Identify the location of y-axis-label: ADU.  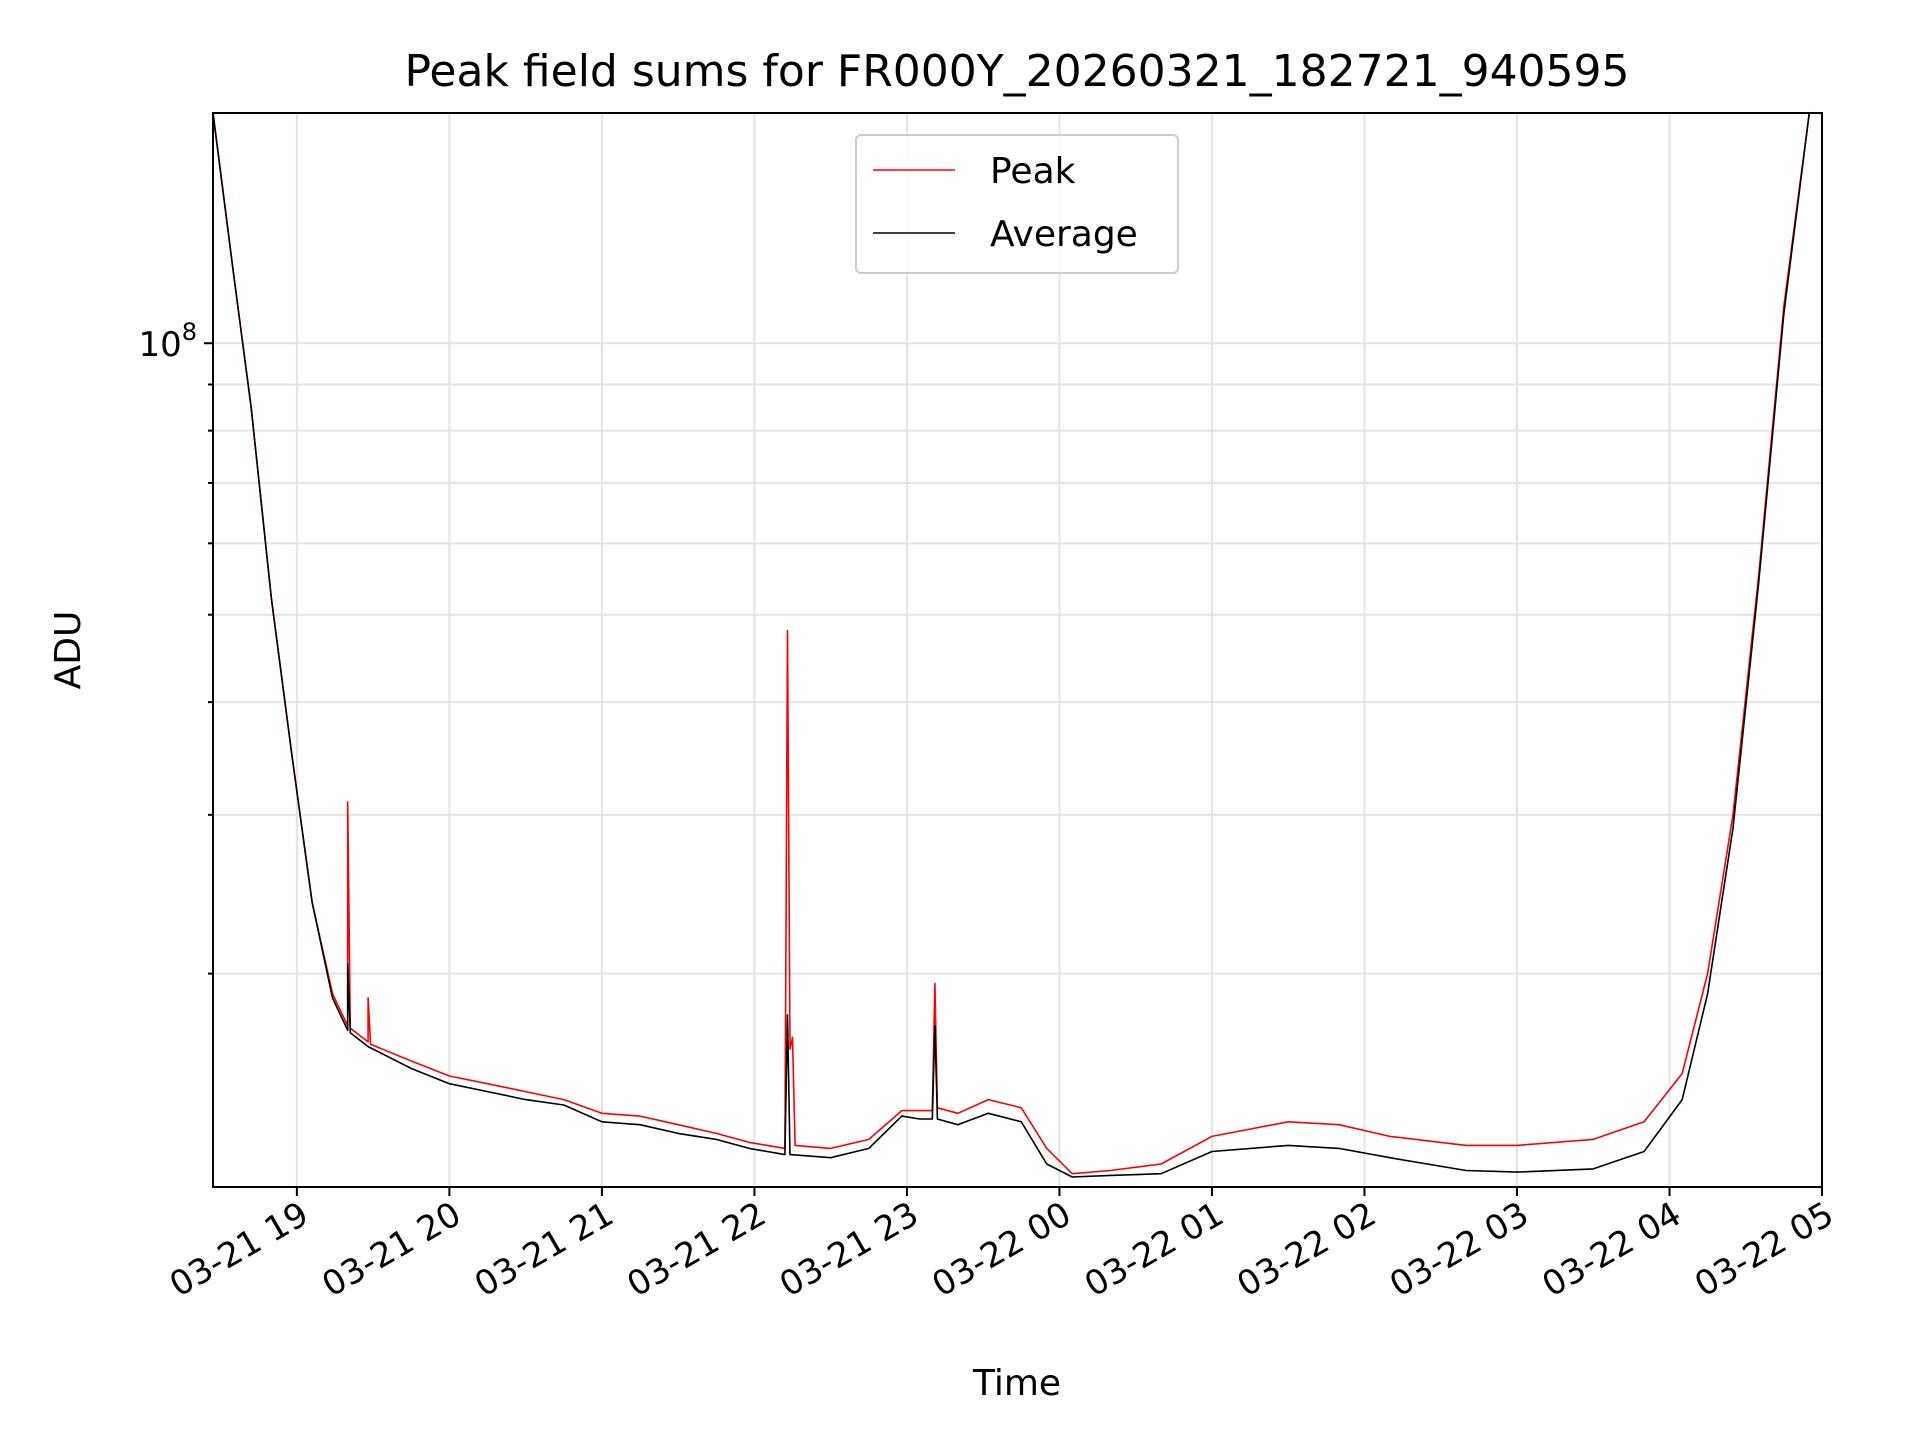
(68, 650).